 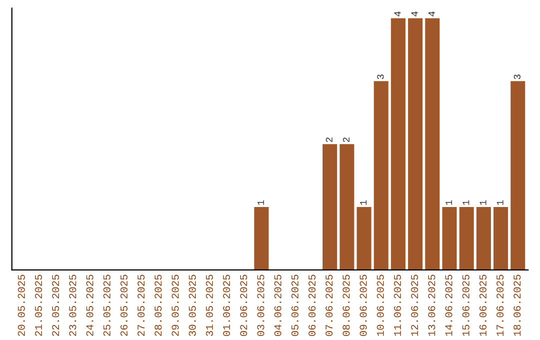 What do you see at coordinates (346, 305) in the screenshot?
I see `x-tick-label: 08.06.2025` at bounding box center [346, 305].